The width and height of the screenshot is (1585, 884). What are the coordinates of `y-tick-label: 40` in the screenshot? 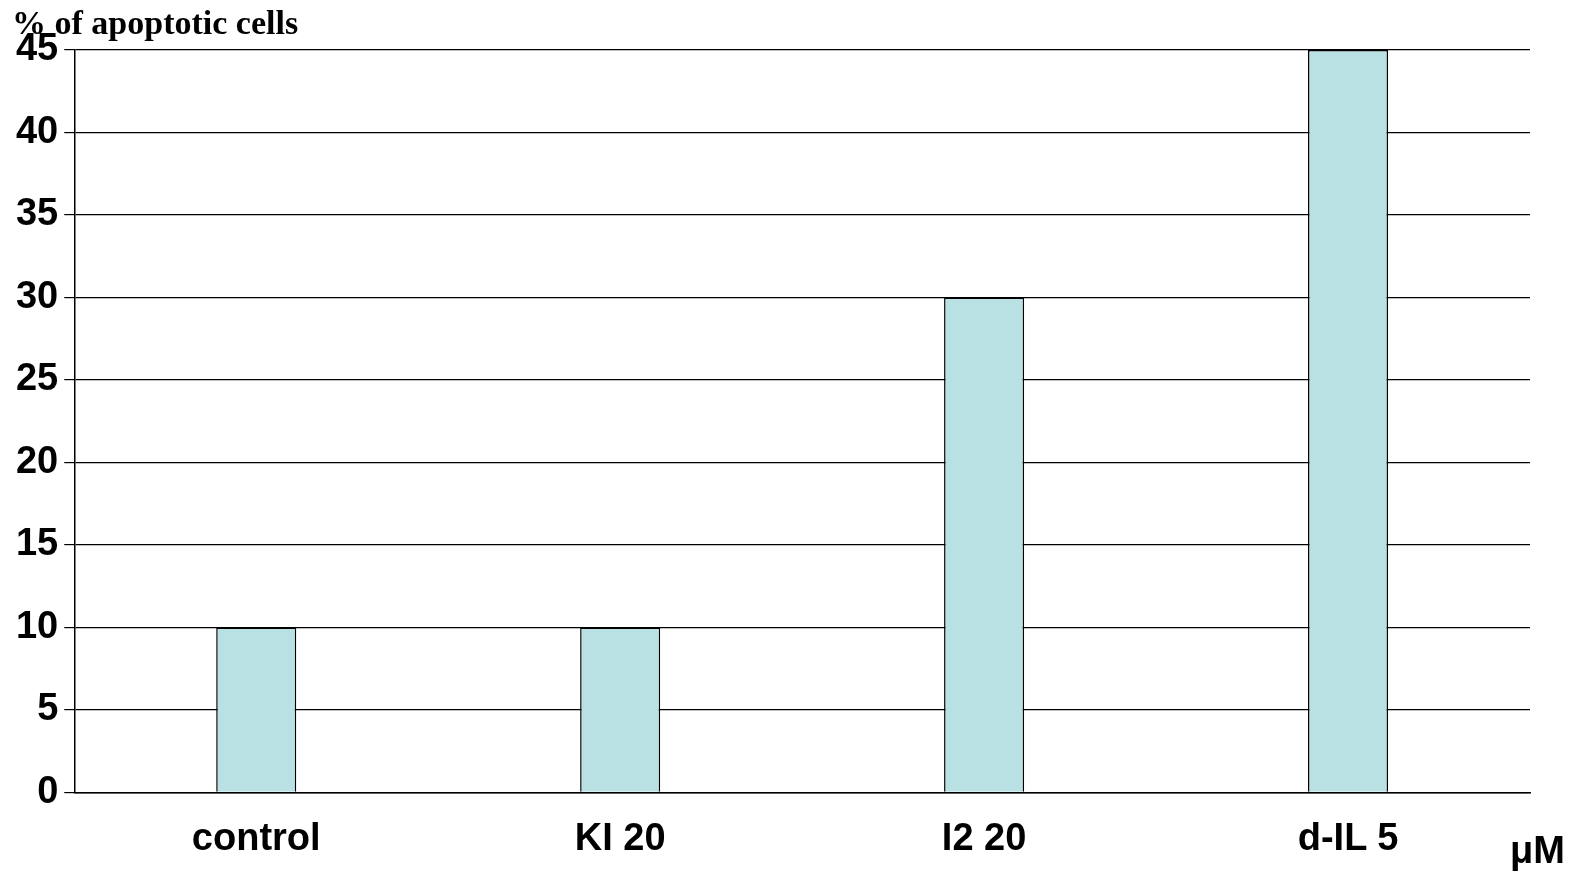 It's located at (37, 129).